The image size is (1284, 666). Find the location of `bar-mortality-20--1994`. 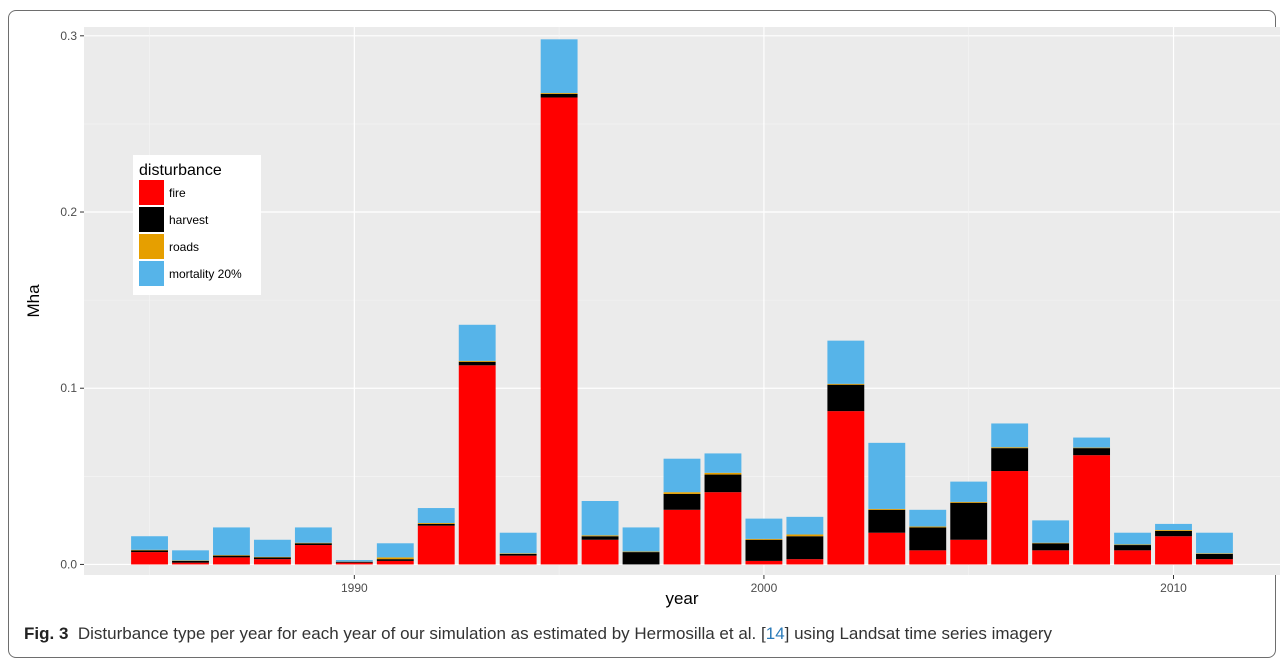

bar-mortality-20--1994 is located at coordinates (518, 543).